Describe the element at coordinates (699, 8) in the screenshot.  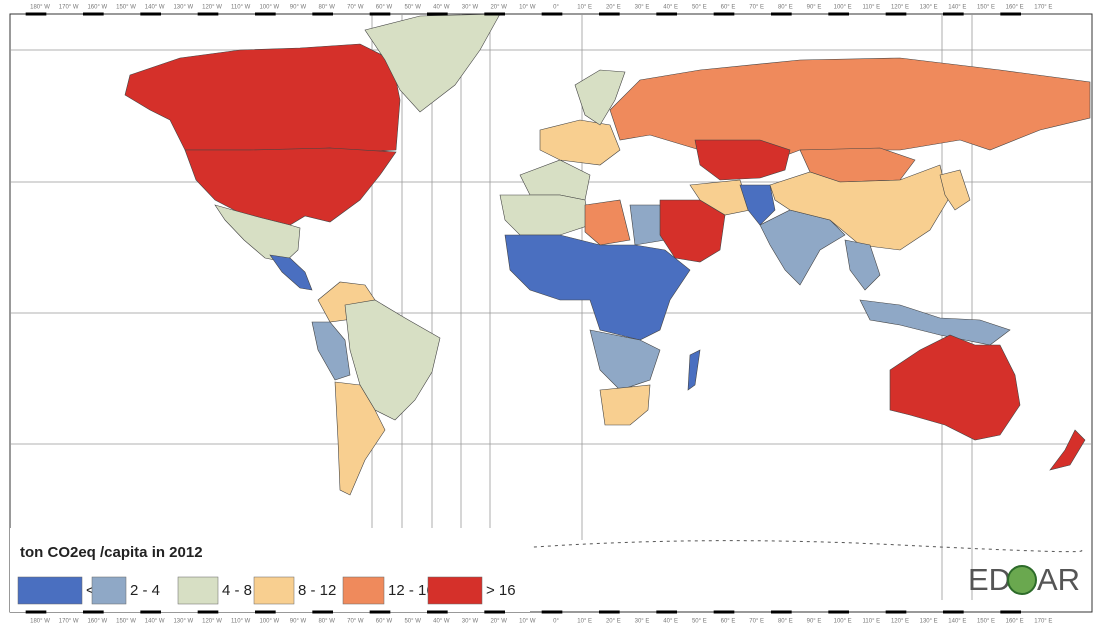
I see `longitude-label-top: 50° E` at that location.